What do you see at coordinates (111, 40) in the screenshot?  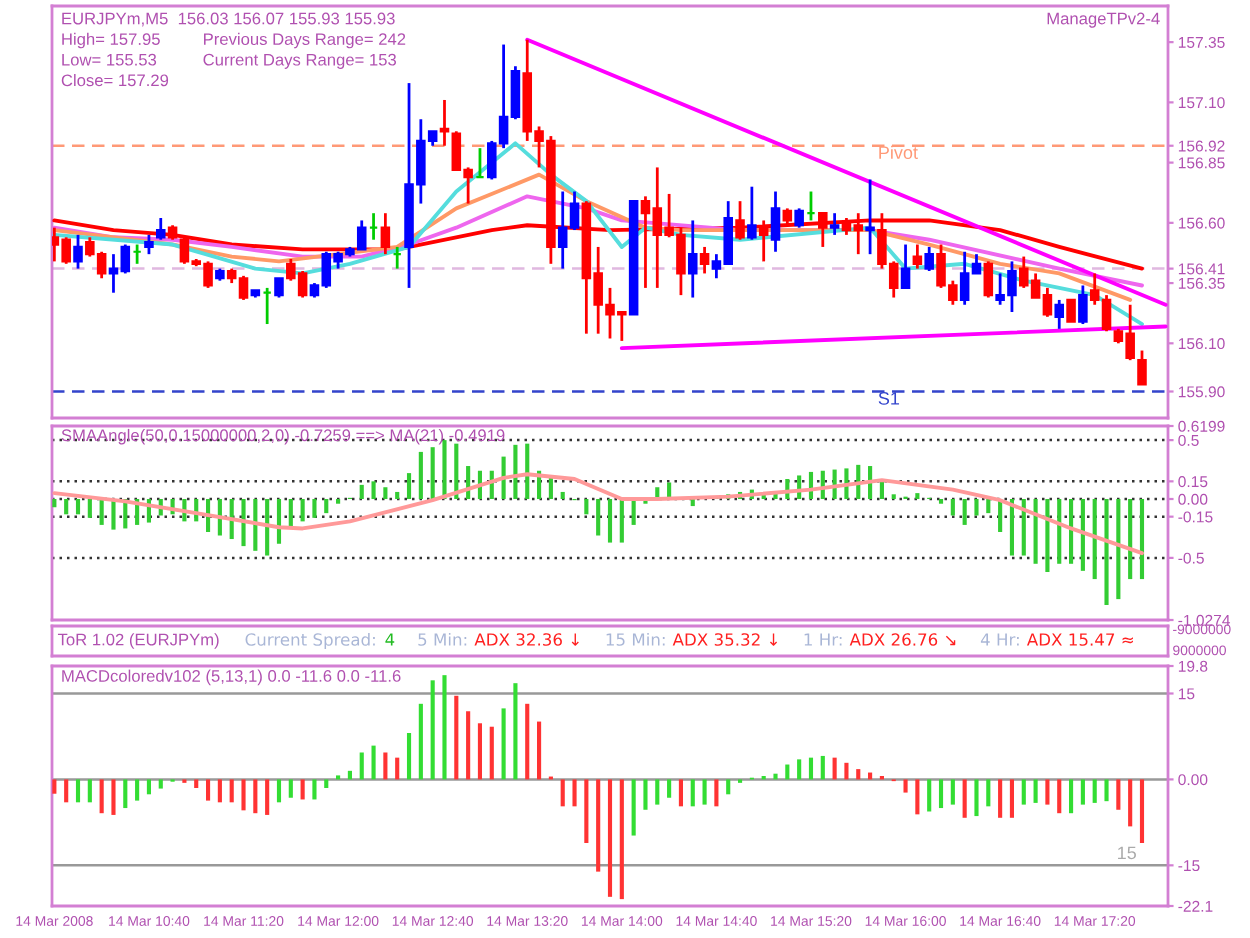 I see `annotation: High= 157.95` at bounding box center [111, 40].